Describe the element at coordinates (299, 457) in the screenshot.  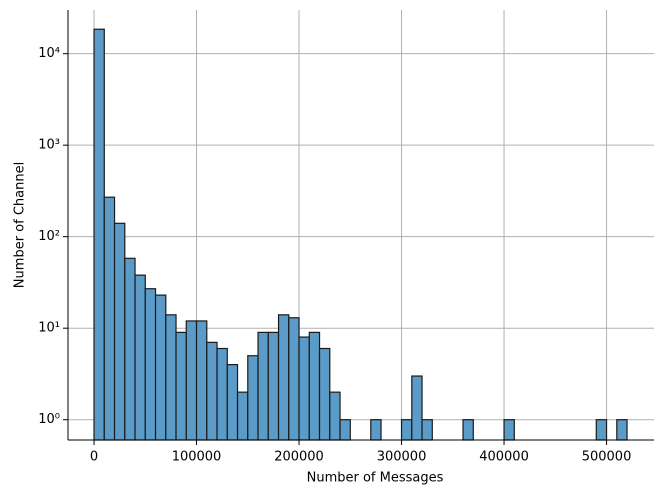
I see `x-tick-label: 200000` at that location.